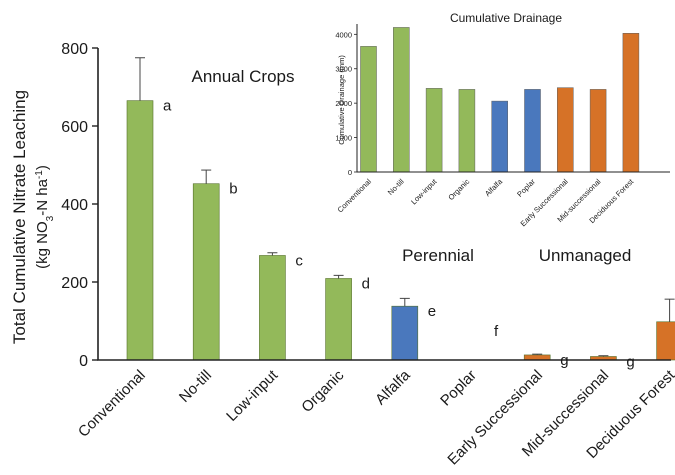 This screenshot has height=475, width=675. What do you see at coordinates (355, 196) in the screenshot?
I see `inset-x-label-conventional: Conventional` at bounding box center [355, 196].